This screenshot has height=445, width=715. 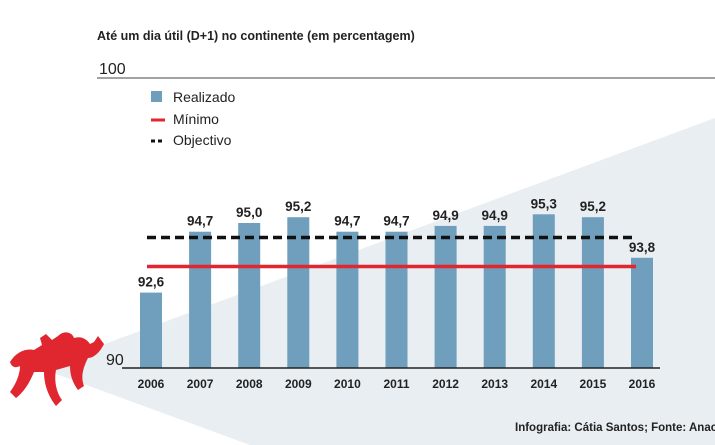 What do you see at coordinates (196, 119) in the screenshot?
I see `legend-label-minimo: Mínimo` at bounding box center [196, 119].